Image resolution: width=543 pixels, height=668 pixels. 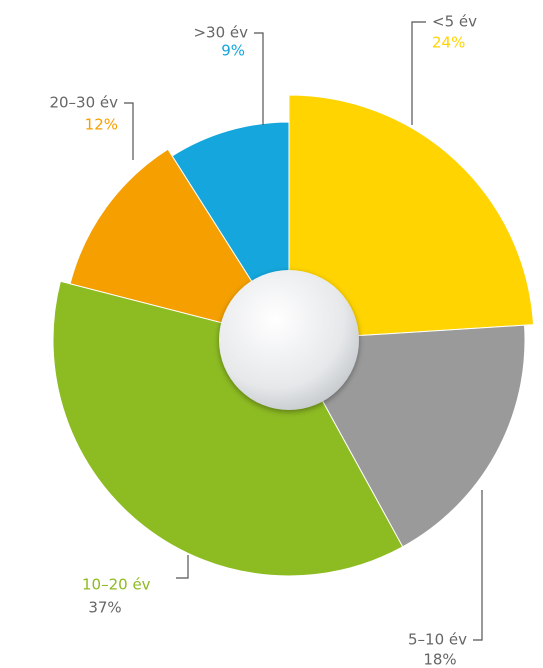 I want to click on slice-label: 20–30 év, so click(x=83, y=103).